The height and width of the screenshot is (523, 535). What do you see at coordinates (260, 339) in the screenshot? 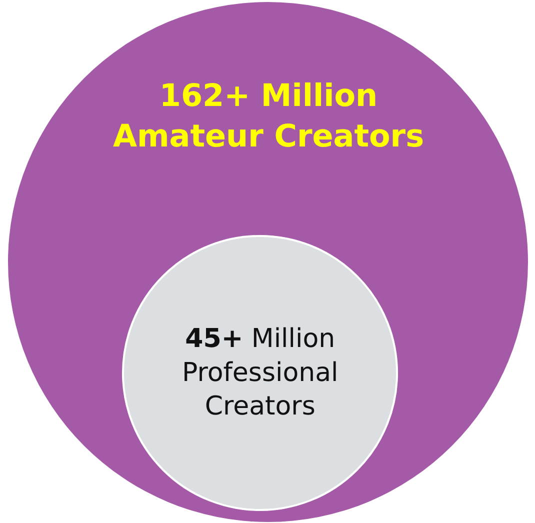
I see `data-label: 45+ Million` at bounding box center [260, 339].